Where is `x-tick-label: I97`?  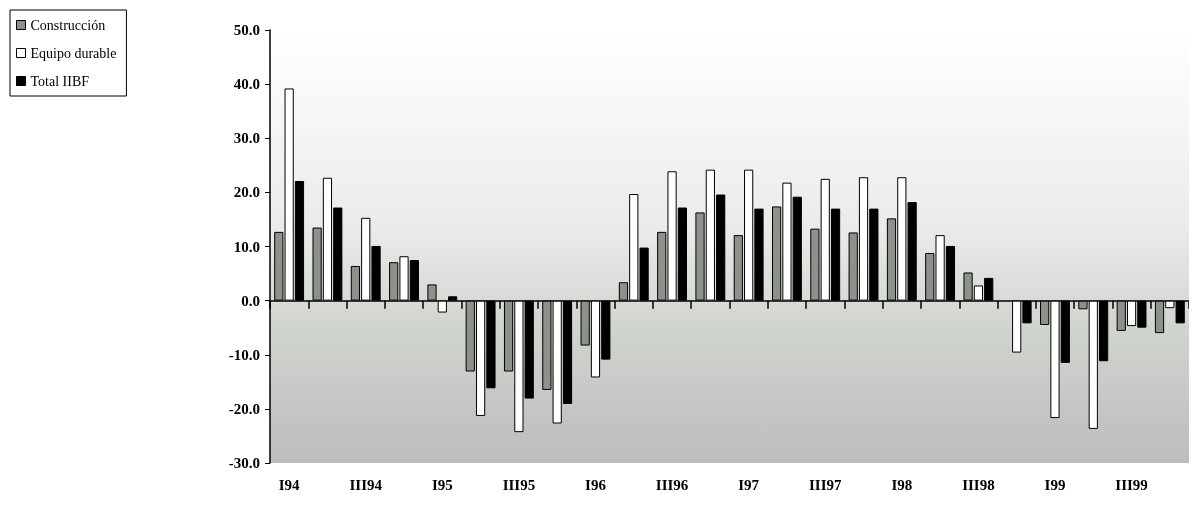 x-tick-label: I97 is located at coordinates (749, 484).